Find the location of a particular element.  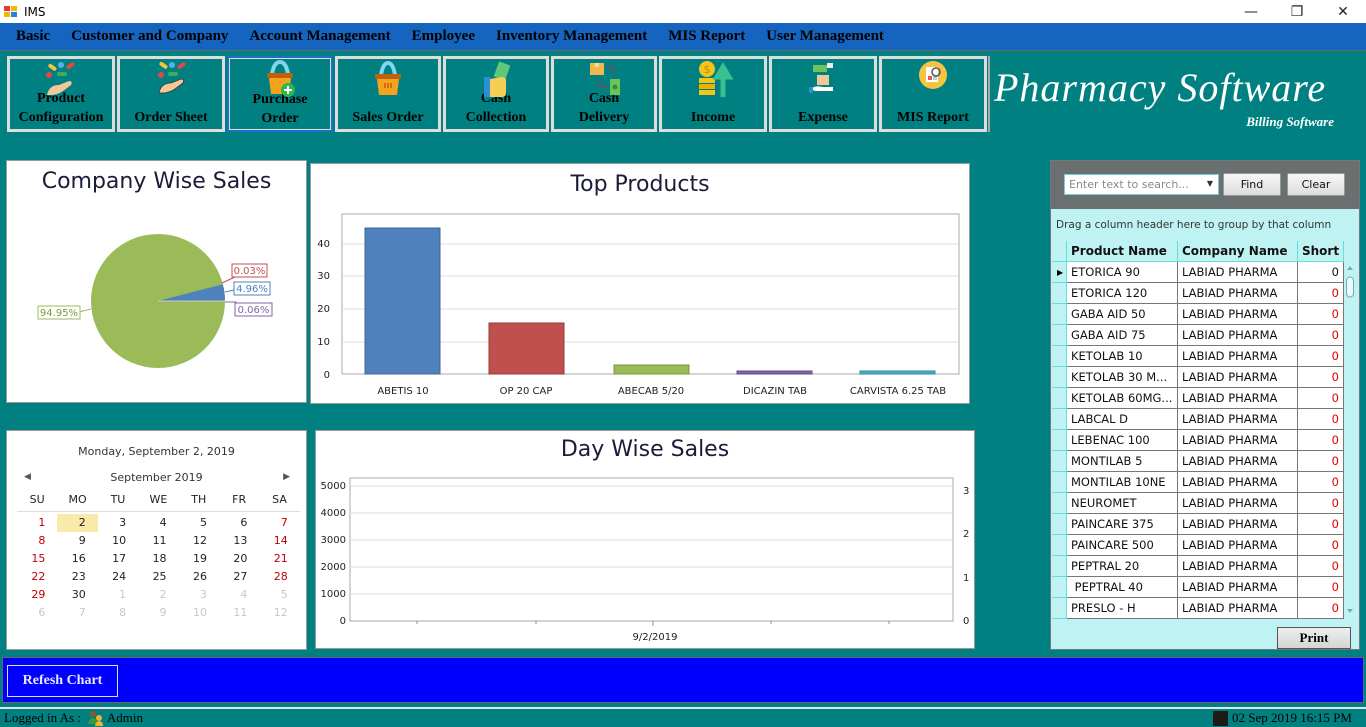

calendar-day: 21 is located at coordinates (280, 558).